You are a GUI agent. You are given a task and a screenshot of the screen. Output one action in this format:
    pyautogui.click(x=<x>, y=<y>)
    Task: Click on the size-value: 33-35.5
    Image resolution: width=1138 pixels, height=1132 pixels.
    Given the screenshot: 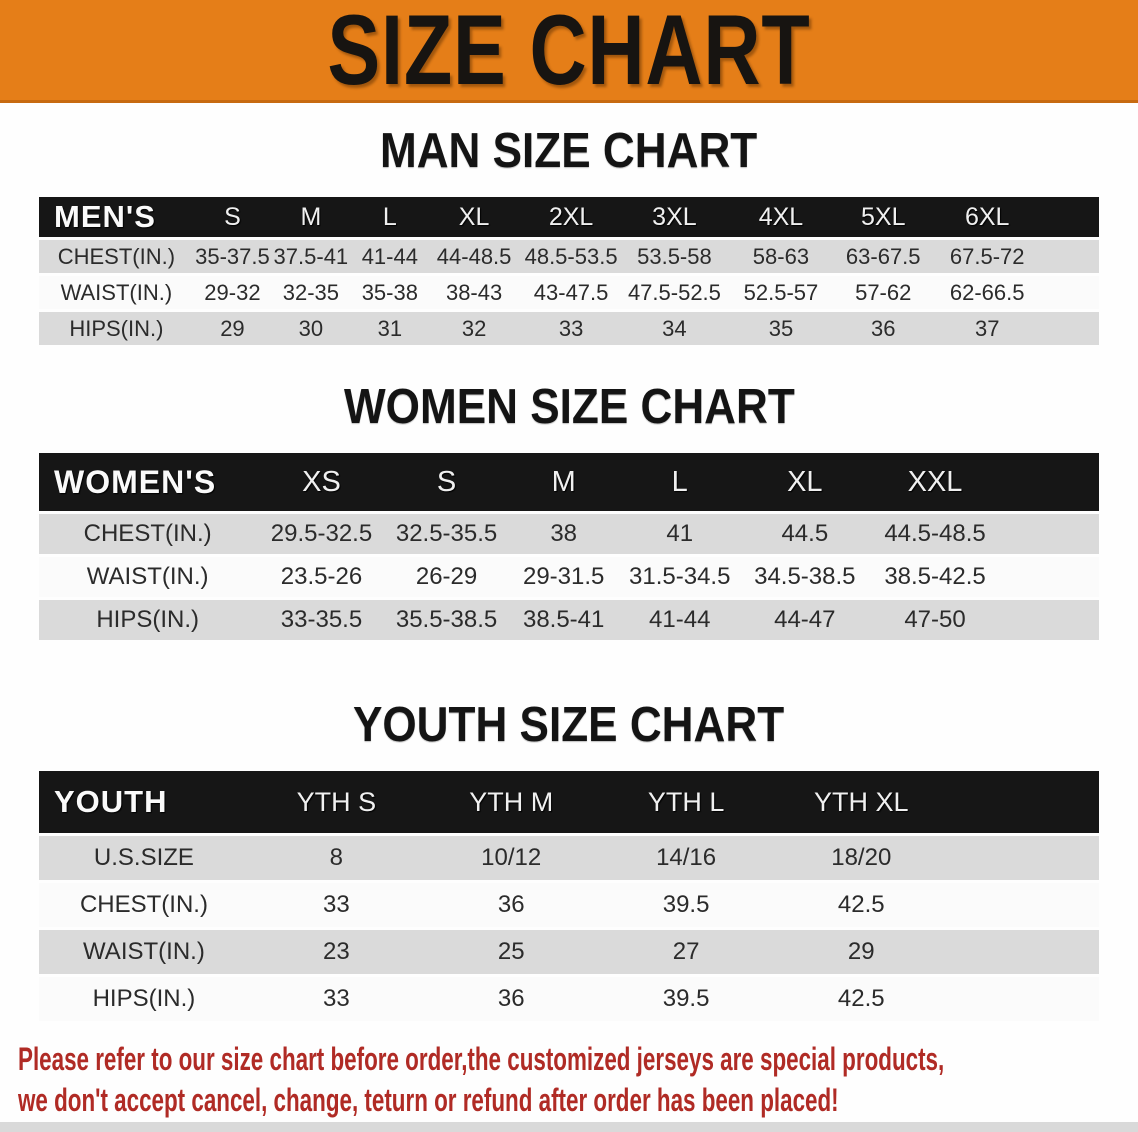 What is the action you would take?
    pyautogui.click(x=321, y=620)
    